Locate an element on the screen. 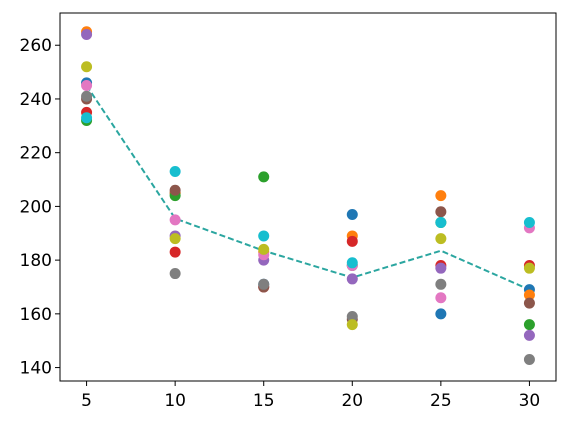 The height and width of the screenshot is (422, 569). y-tick-label: 200 is located at coordinates (36, 207).